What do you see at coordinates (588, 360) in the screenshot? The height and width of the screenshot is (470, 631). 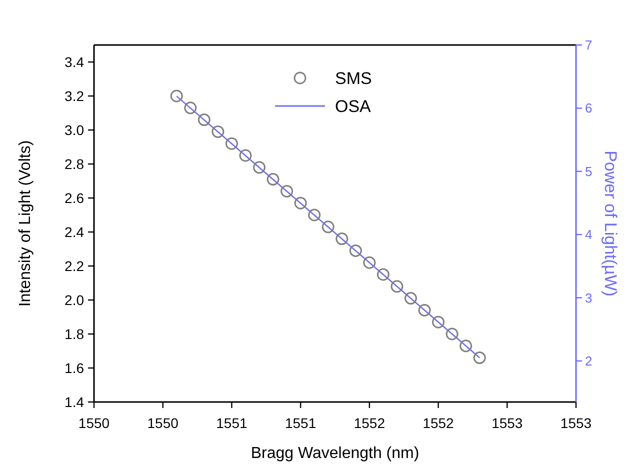 I see `y2-tick-label: 2` at bounding box center [588, 360].